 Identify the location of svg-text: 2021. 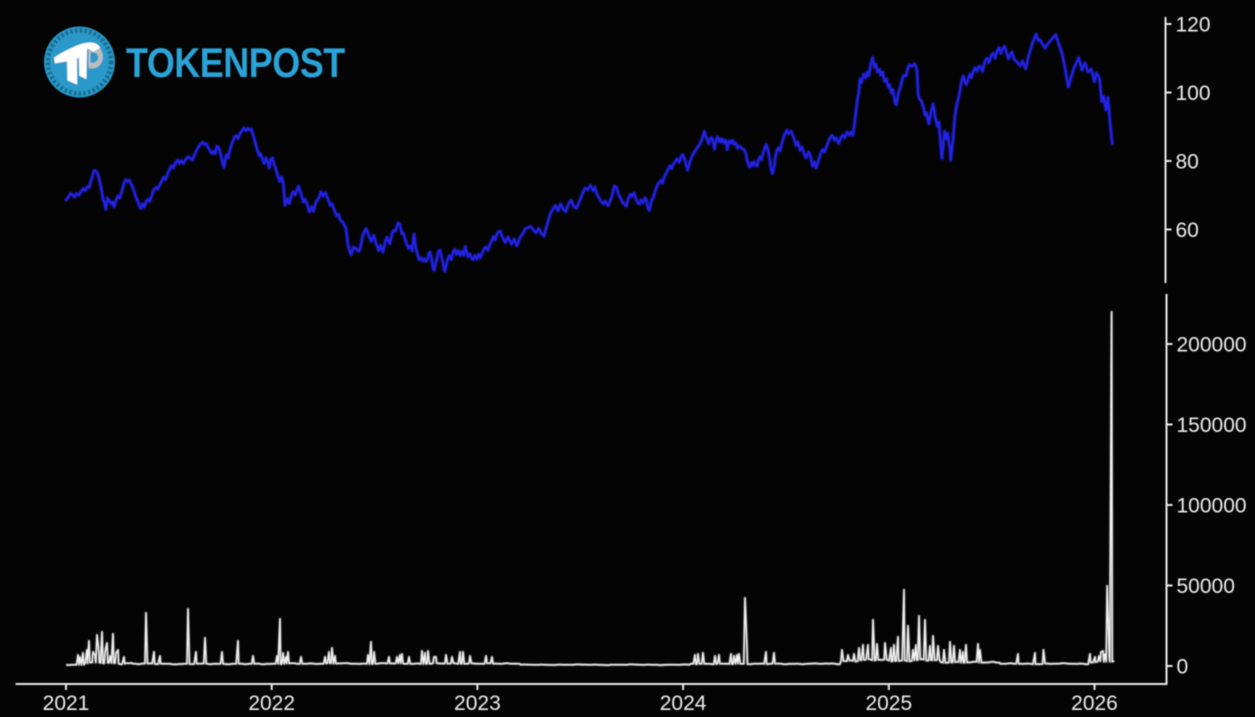
(66, 703).